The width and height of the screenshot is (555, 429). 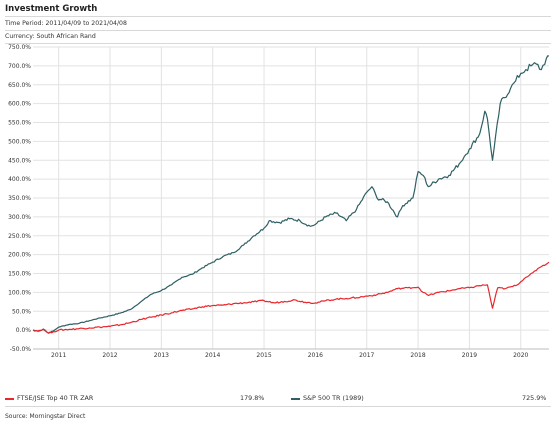 I want to click on y-tick-label: 600.0%, so click(x=19, y=104).